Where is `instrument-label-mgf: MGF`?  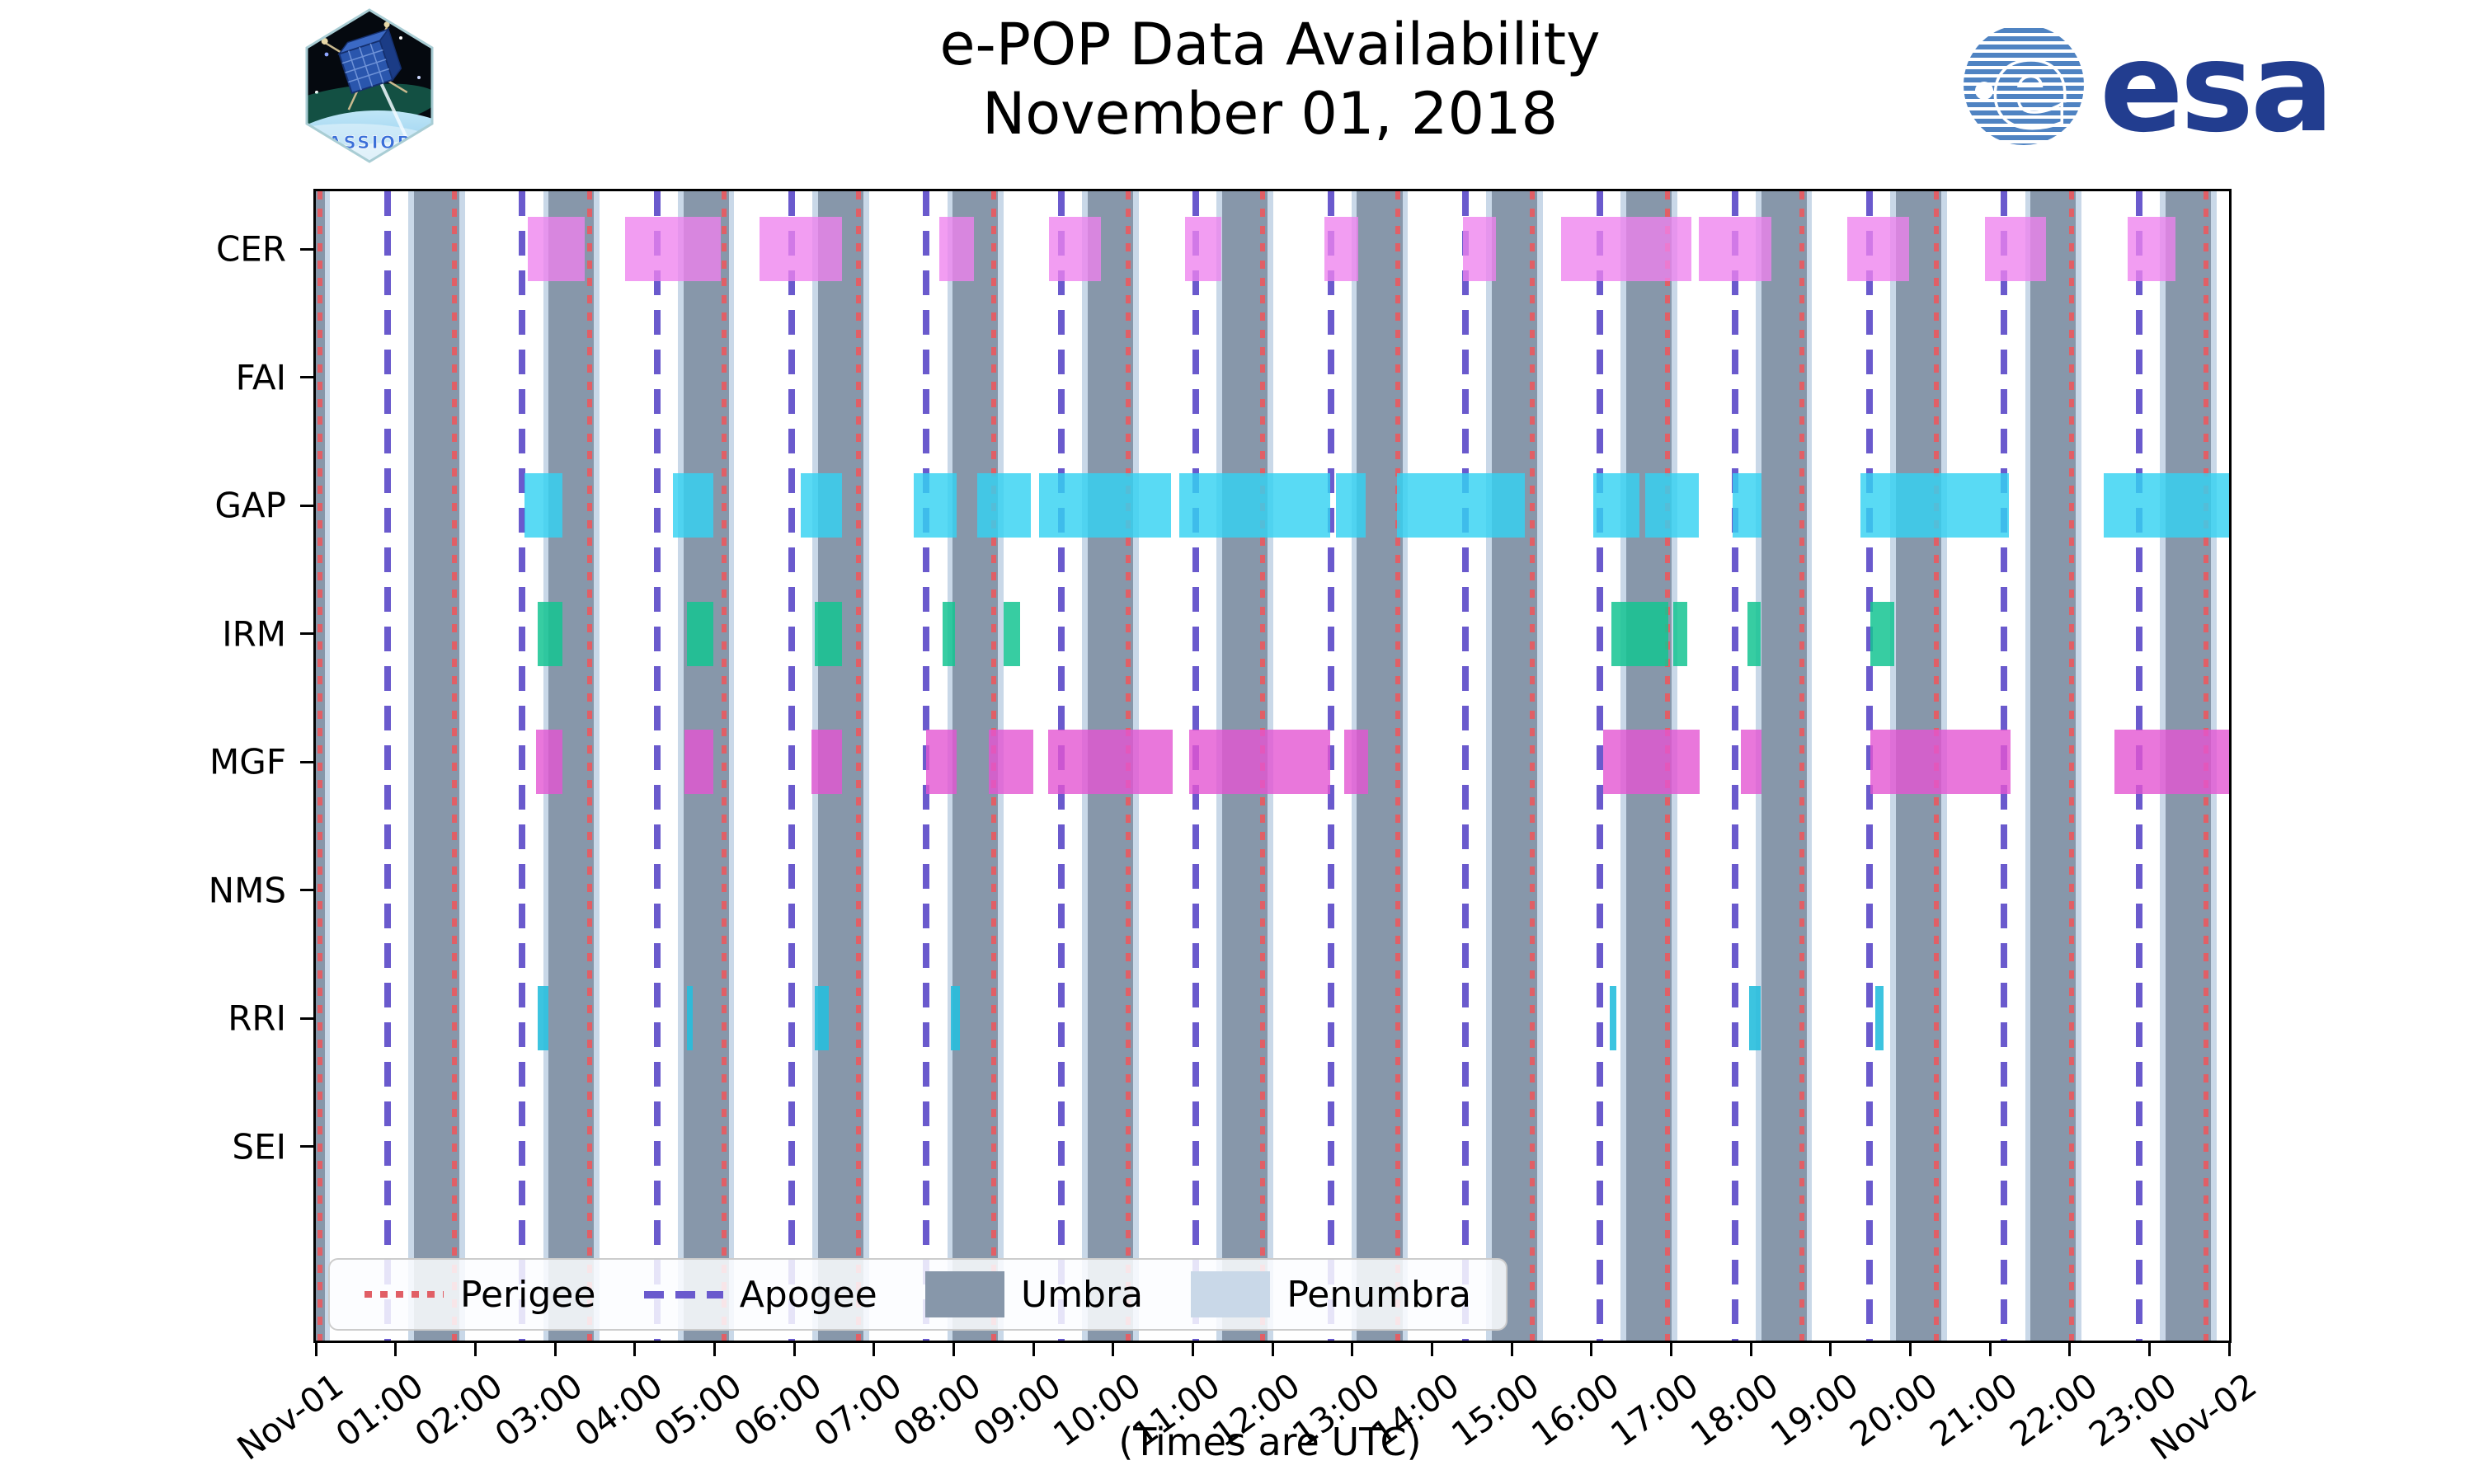
instrument-label-mgf: MGF is located at coordinates (247, 761).